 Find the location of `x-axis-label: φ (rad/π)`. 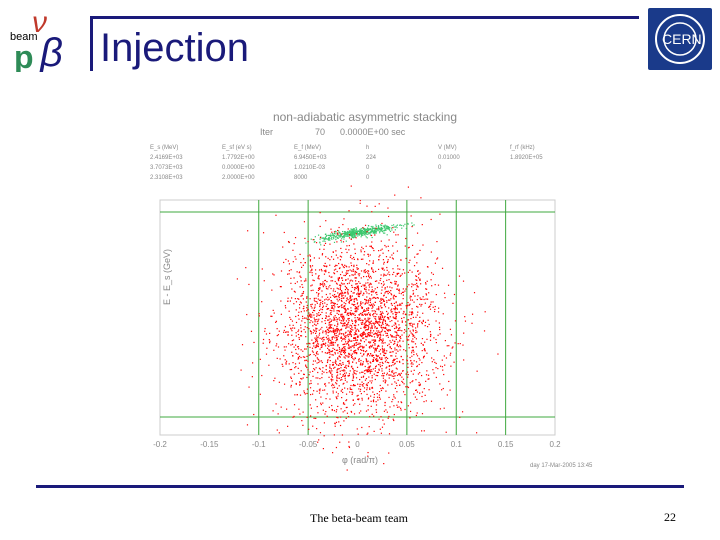

x-axis-label: φ (rad/π) is located at coordinates (360, 460).